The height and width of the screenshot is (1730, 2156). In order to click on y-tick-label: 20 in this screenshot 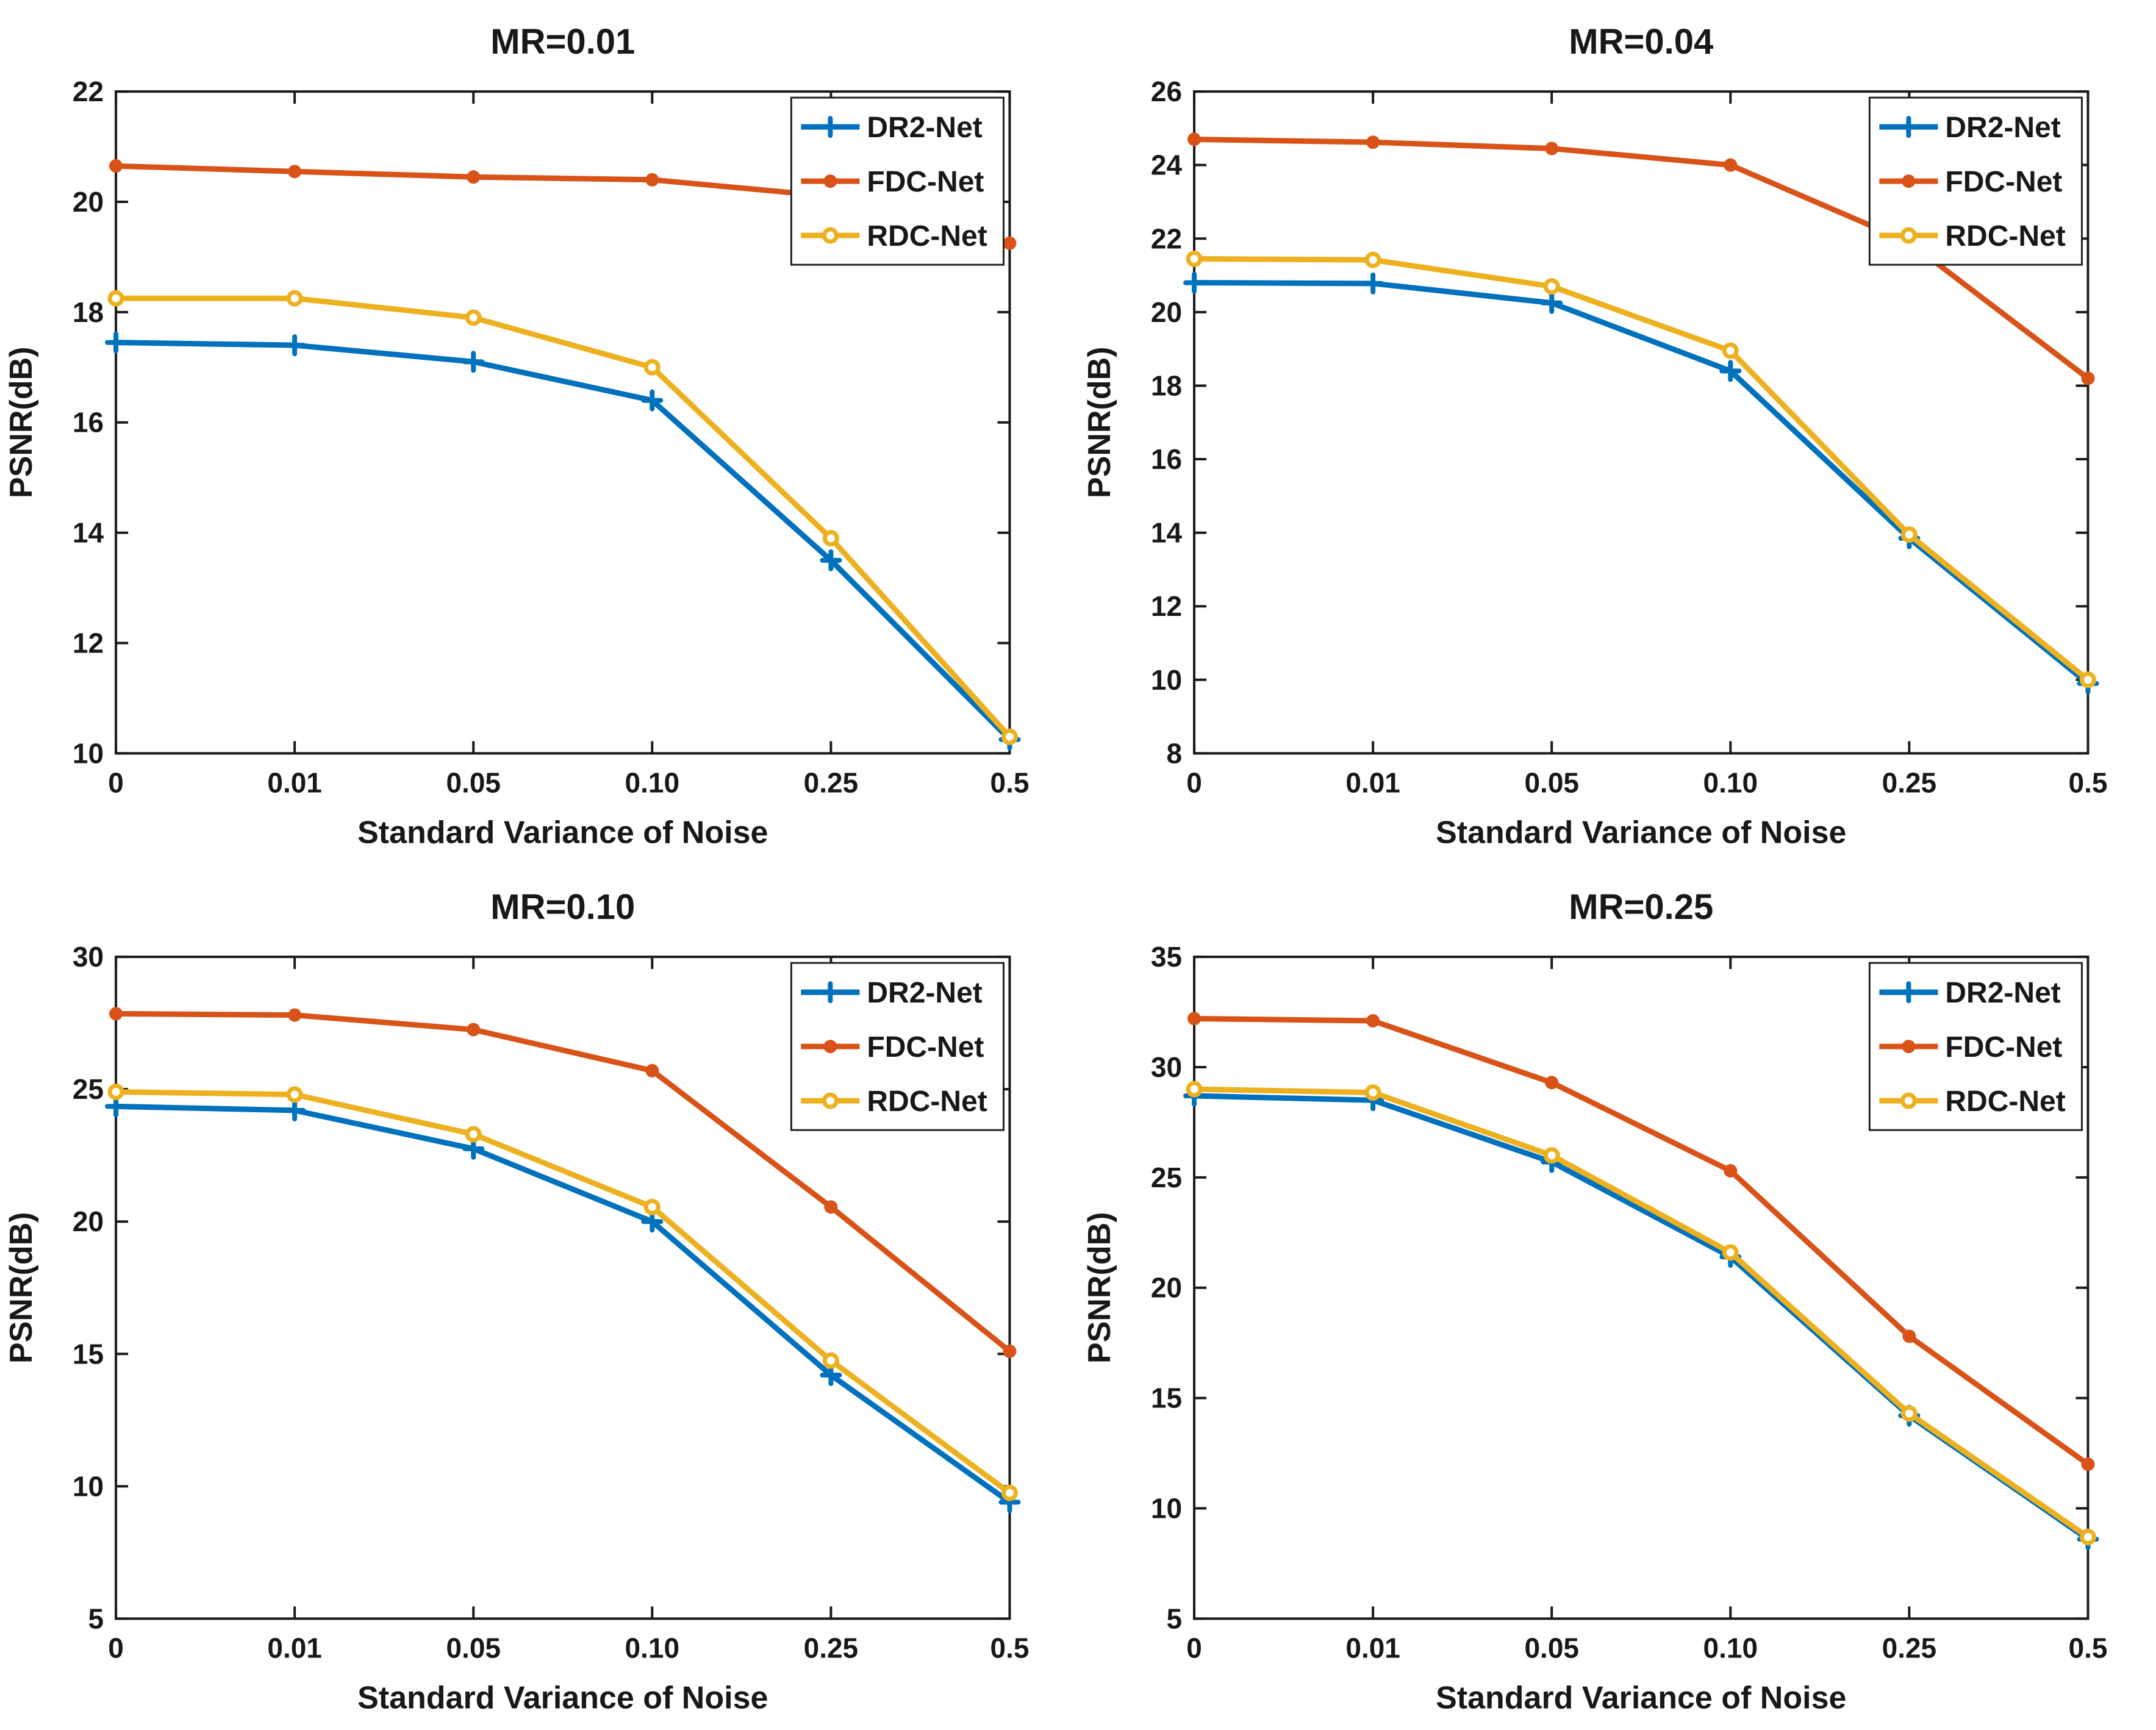, I will do `click(1165, 312)`.